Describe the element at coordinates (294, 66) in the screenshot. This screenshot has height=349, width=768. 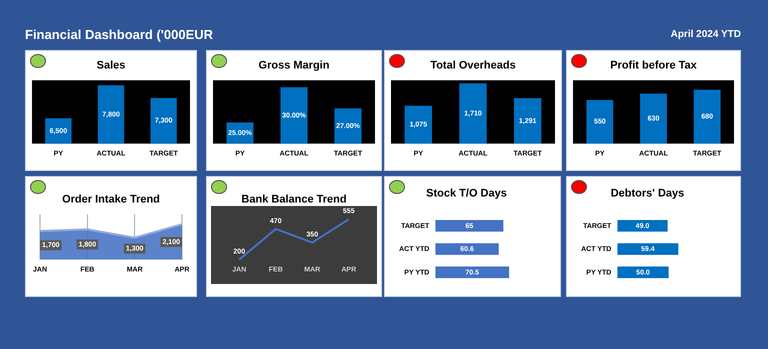
I see `chart-title: Gross Margin` at that location.